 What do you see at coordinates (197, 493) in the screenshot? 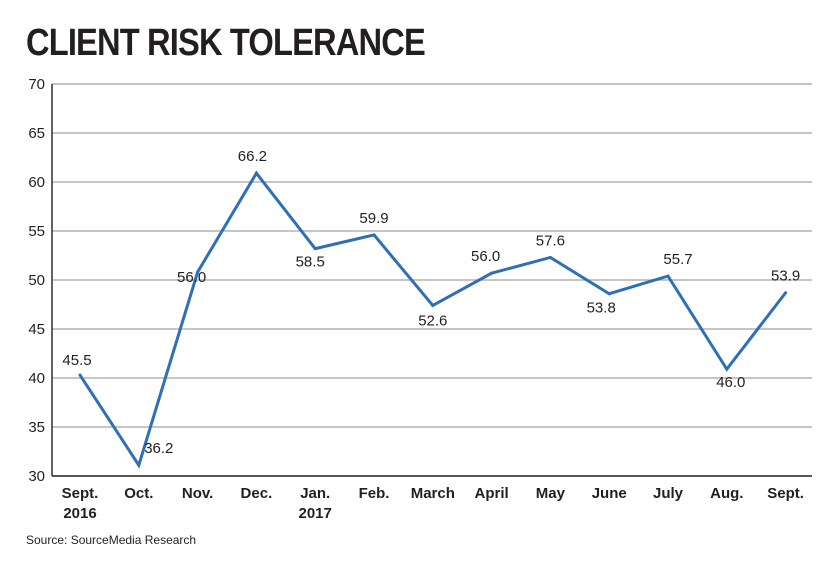
I see `x-category-label: Nov.` at bounding box center [197, 493].